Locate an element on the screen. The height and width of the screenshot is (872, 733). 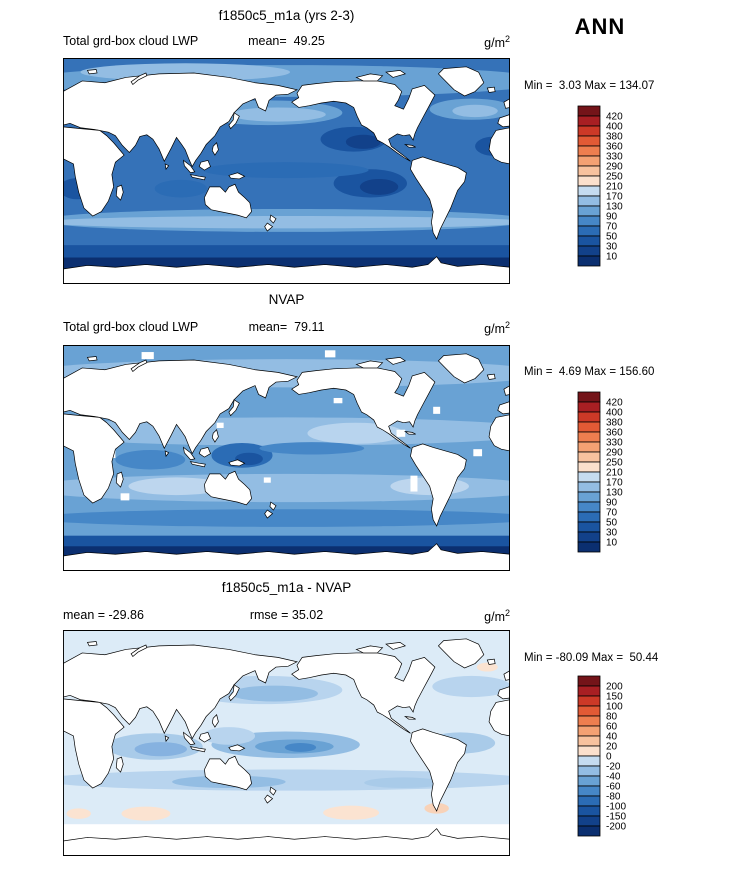
svg-text: -150 is located at coordinates (616, 817).